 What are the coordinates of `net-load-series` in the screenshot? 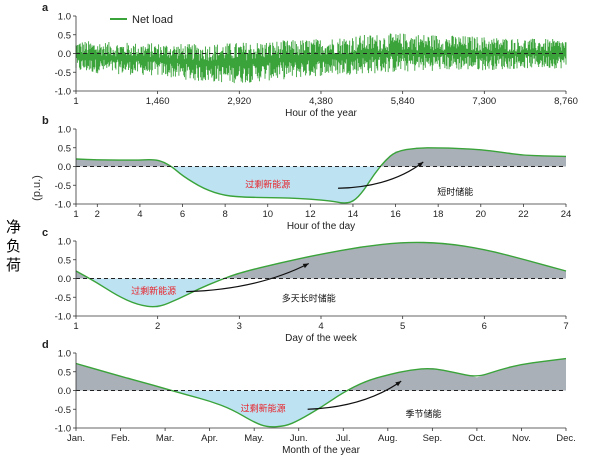 It's located at (321, 58).